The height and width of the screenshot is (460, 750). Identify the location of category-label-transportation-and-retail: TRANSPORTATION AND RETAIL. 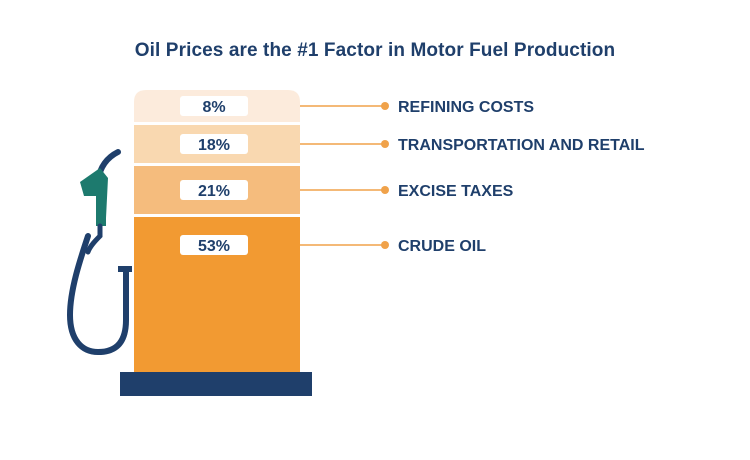
(521, 145).